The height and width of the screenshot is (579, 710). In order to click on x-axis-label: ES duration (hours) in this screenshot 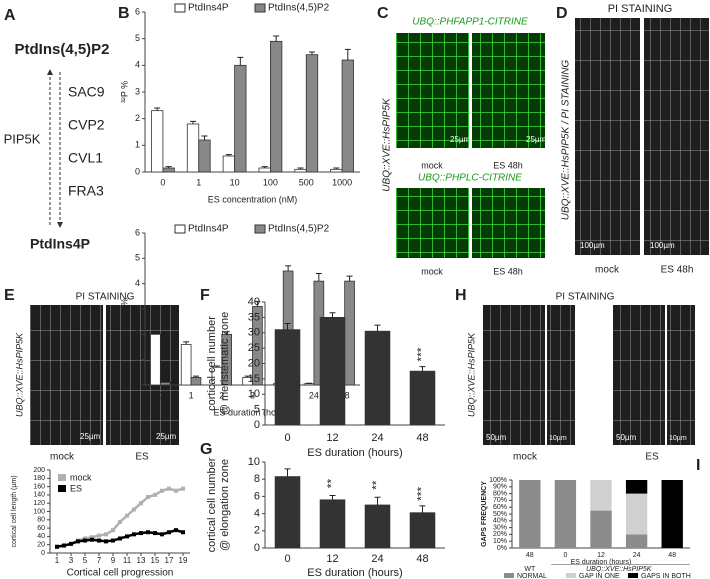, I will do `click(354, 453)`.